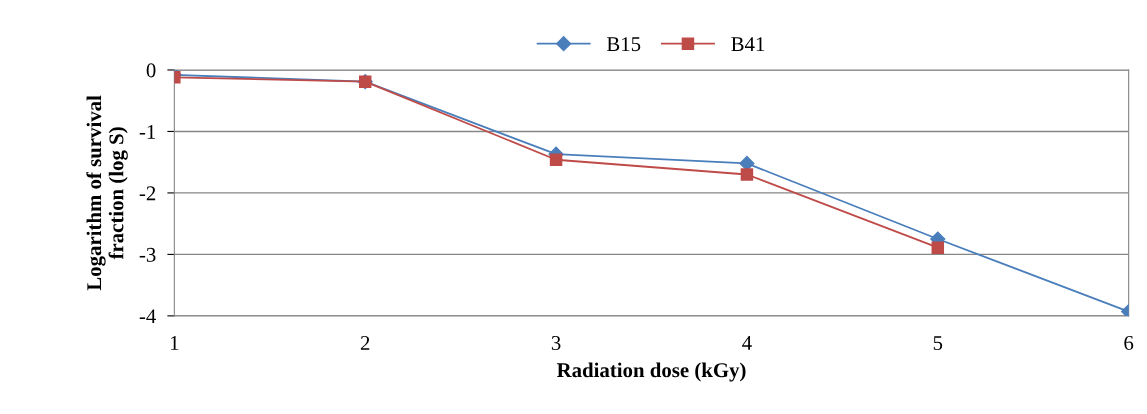  Describe the element at coordinates (151, 70) in the screenshot. I see `y-tick-label: 0` at that location.